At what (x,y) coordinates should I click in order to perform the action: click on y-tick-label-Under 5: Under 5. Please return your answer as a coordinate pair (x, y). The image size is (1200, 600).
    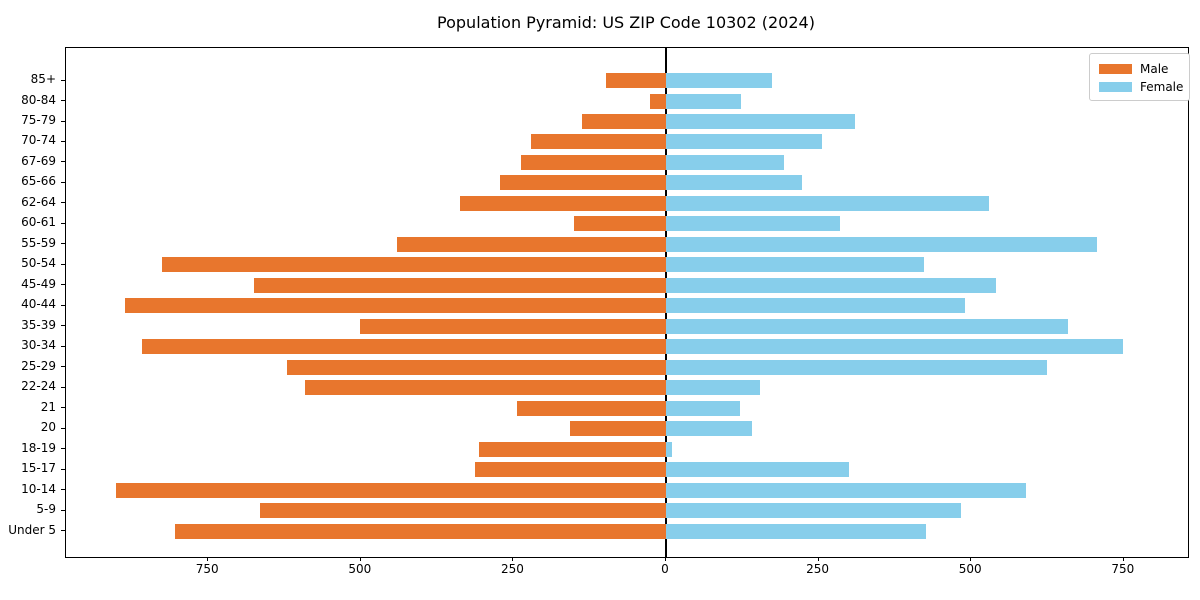
    Looking at the image, I should click on (32, 529).